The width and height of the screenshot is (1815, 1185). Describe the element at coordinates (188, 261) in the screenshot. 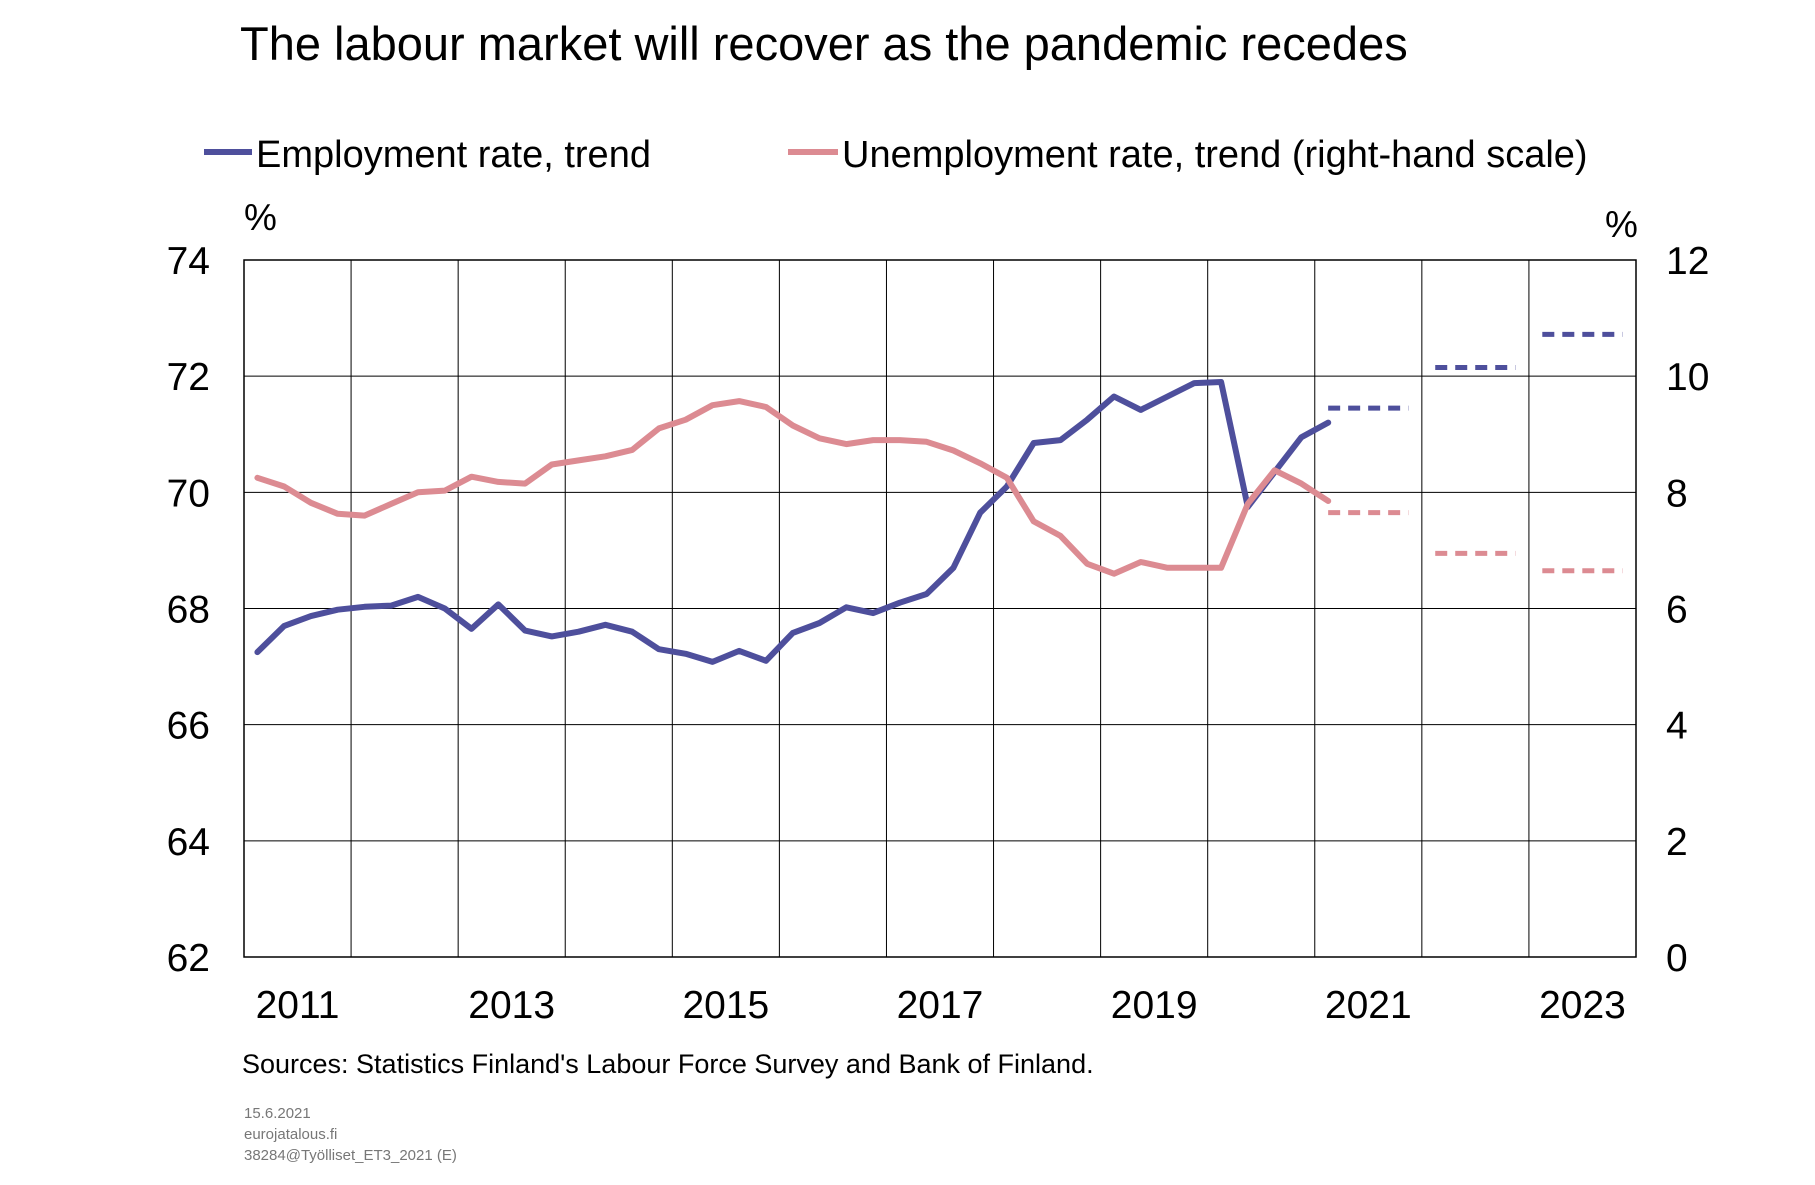

I see `y-left-tick-label: 74` at that location.